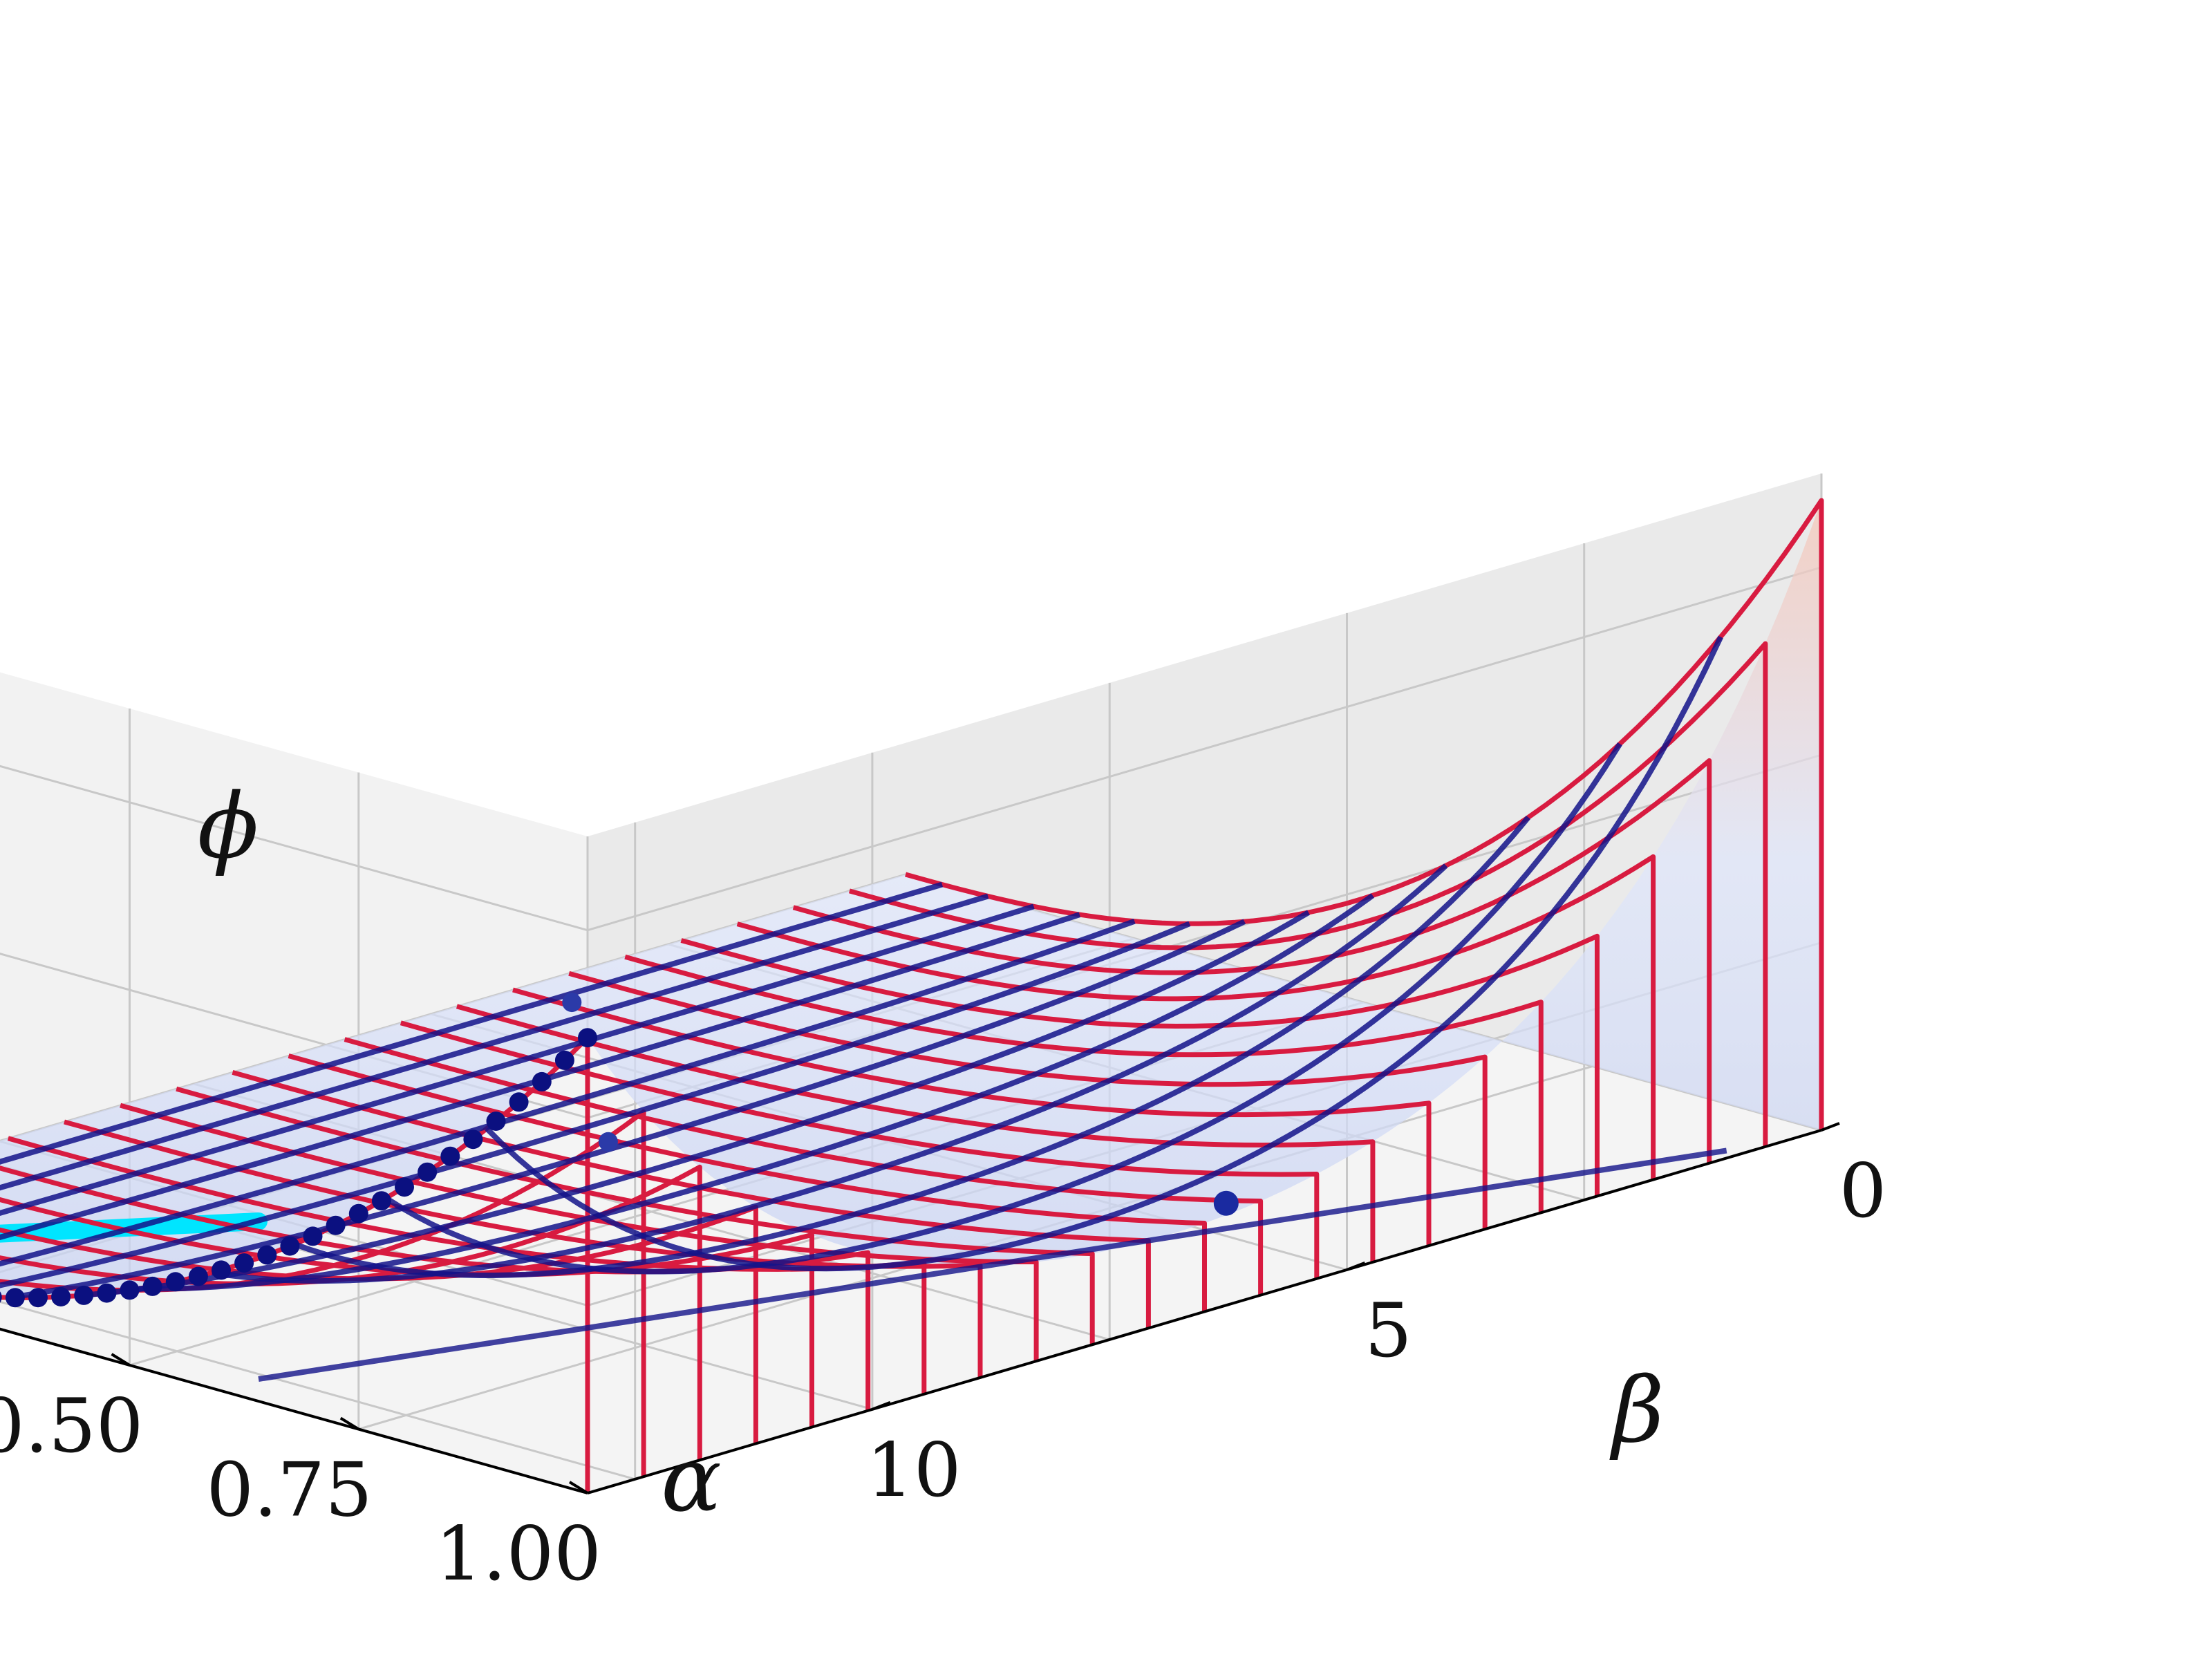 Image resolution: width=2212 pixels, height=1659 pixels. I want to click on data-dots, so click(619, 1150).